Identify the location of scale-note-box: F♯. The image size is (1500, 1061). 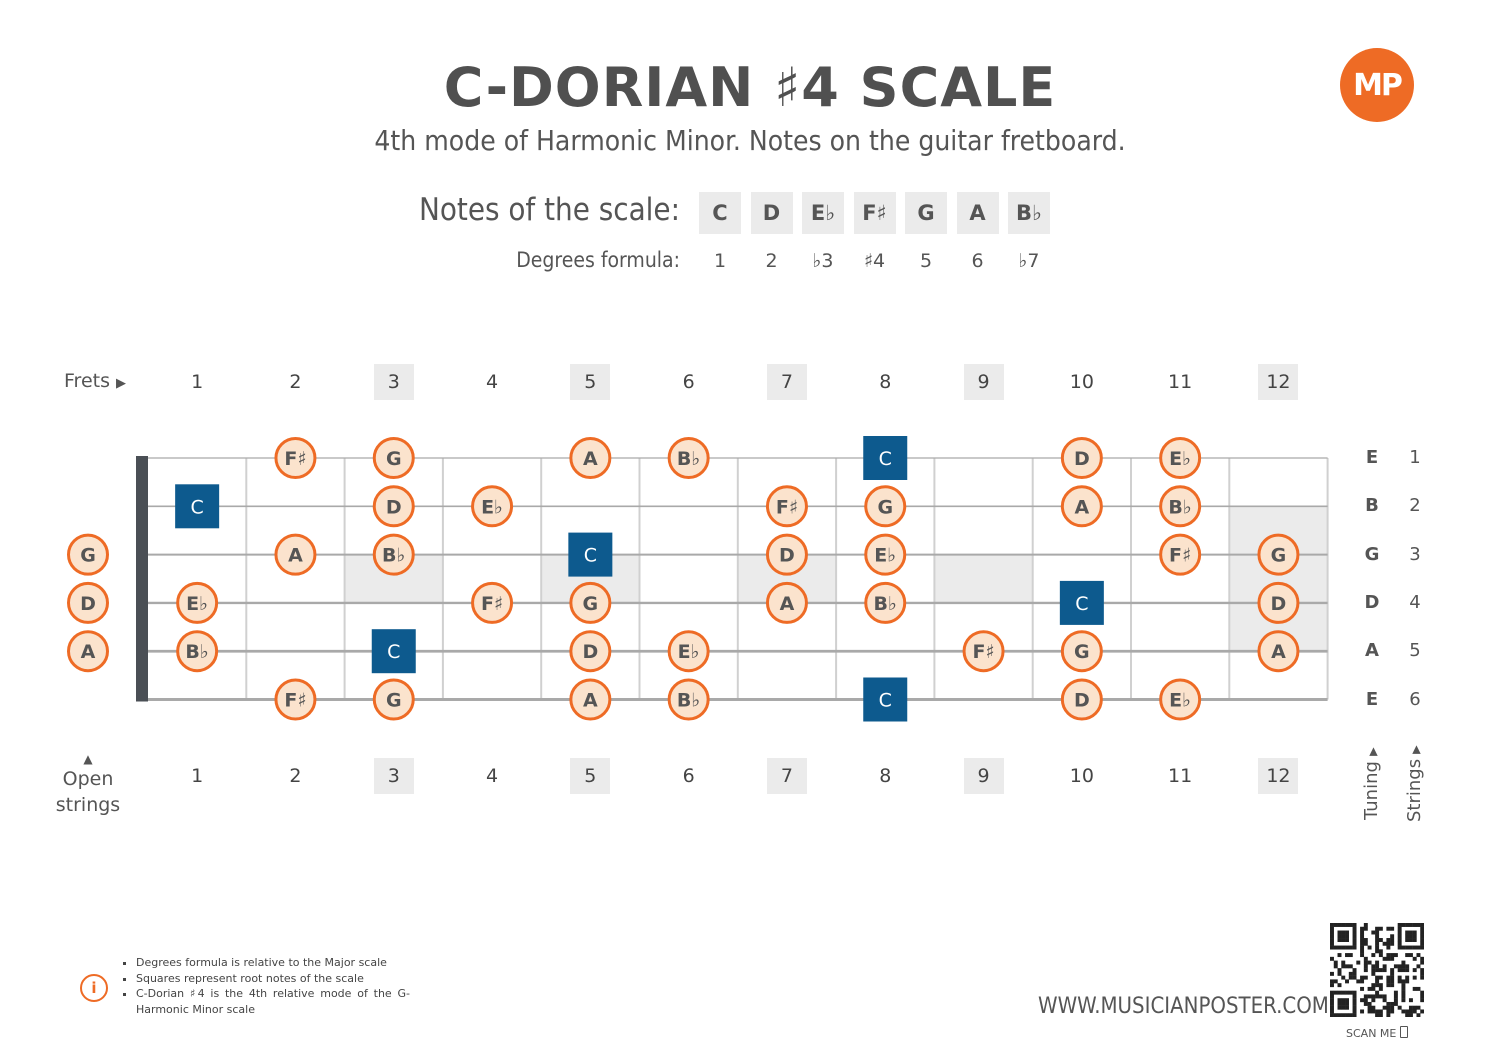
(874, 213).